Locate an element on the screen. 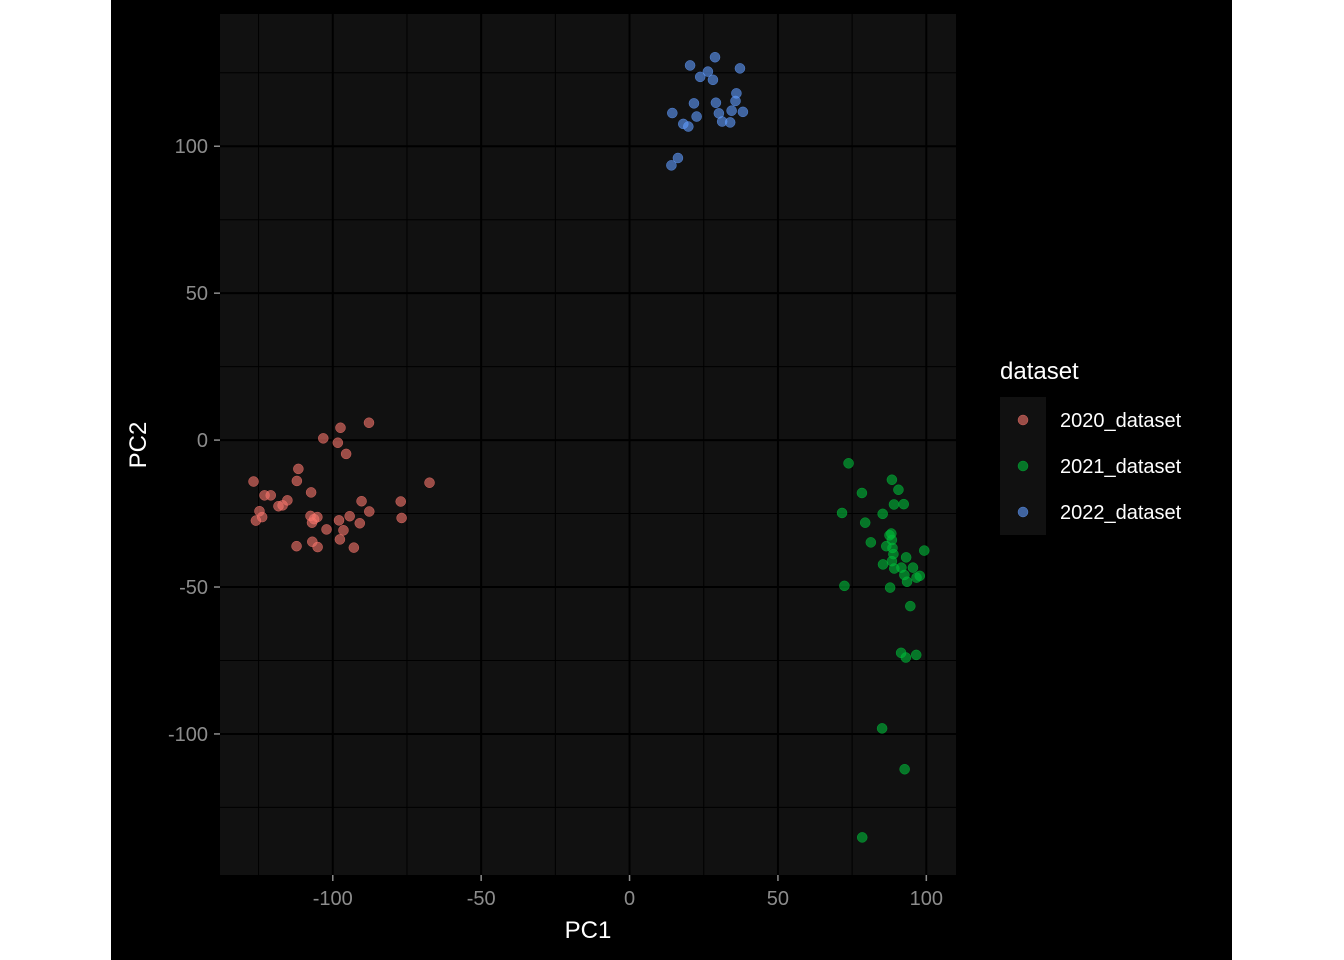 Image resolution: width=1344 pixels, height=960 pixels. y-tick-label: 0 is located at coordinates (202, 441).